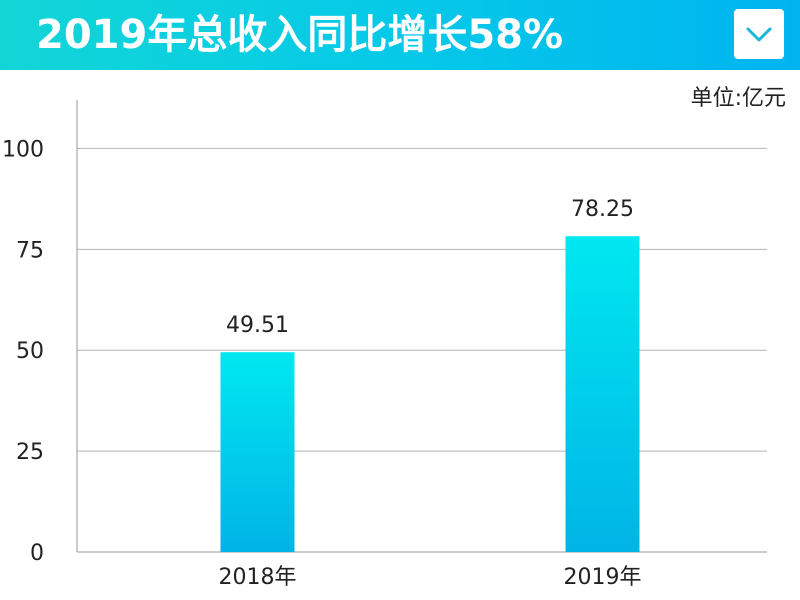 This screenshot has width=800, height=600. Describe the element at coordinates (37, 553) in the screenshot. I see `y-tick-label: 0` at that location.